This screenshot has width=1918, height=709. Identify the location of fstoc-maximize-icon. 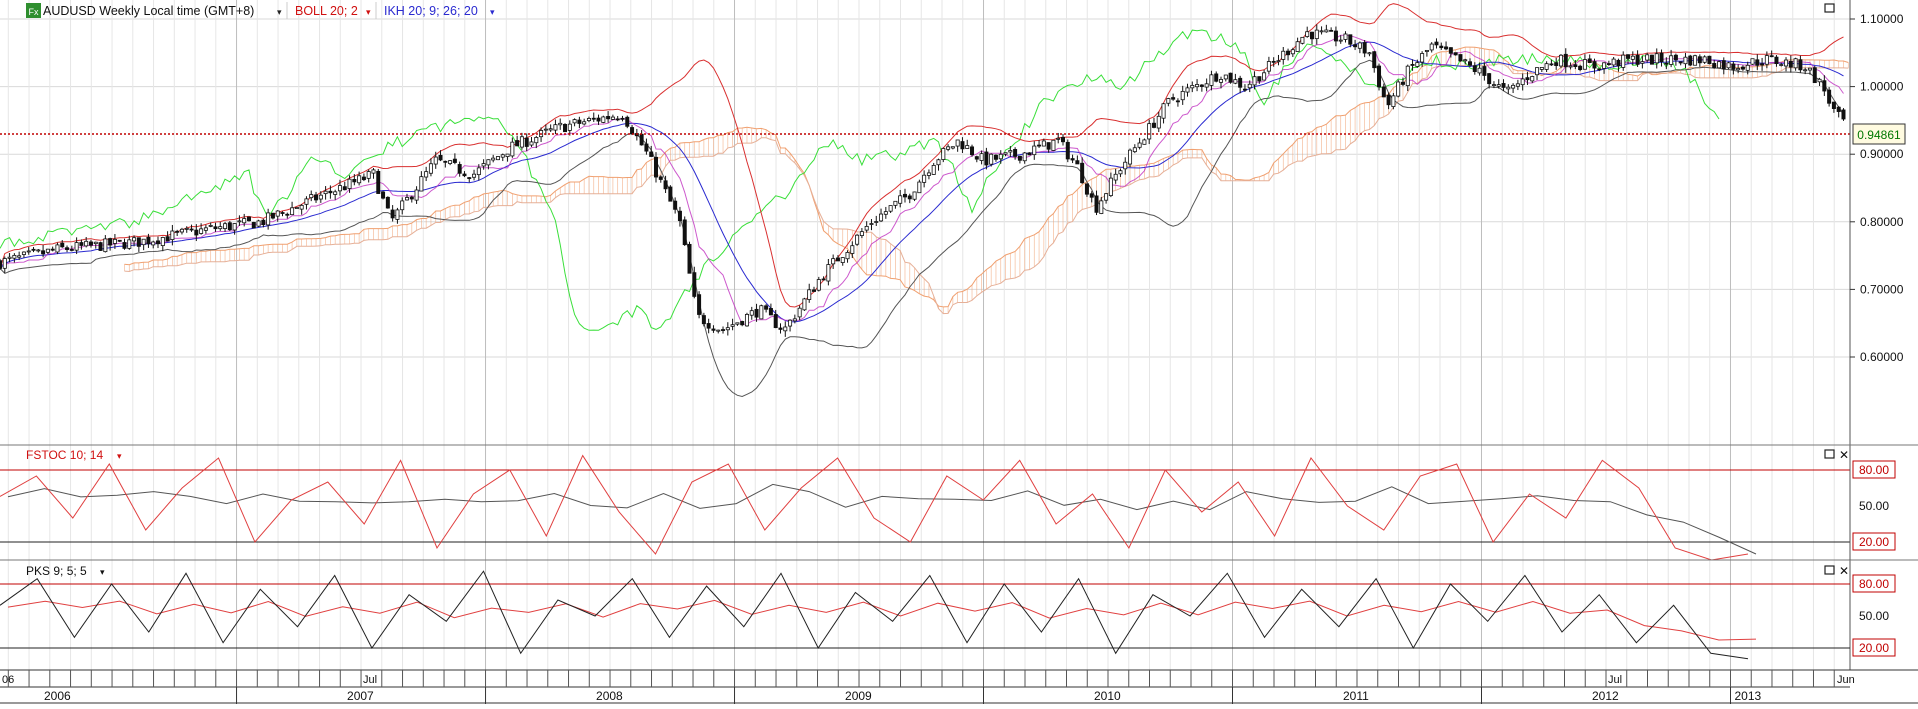
(1829, 454).